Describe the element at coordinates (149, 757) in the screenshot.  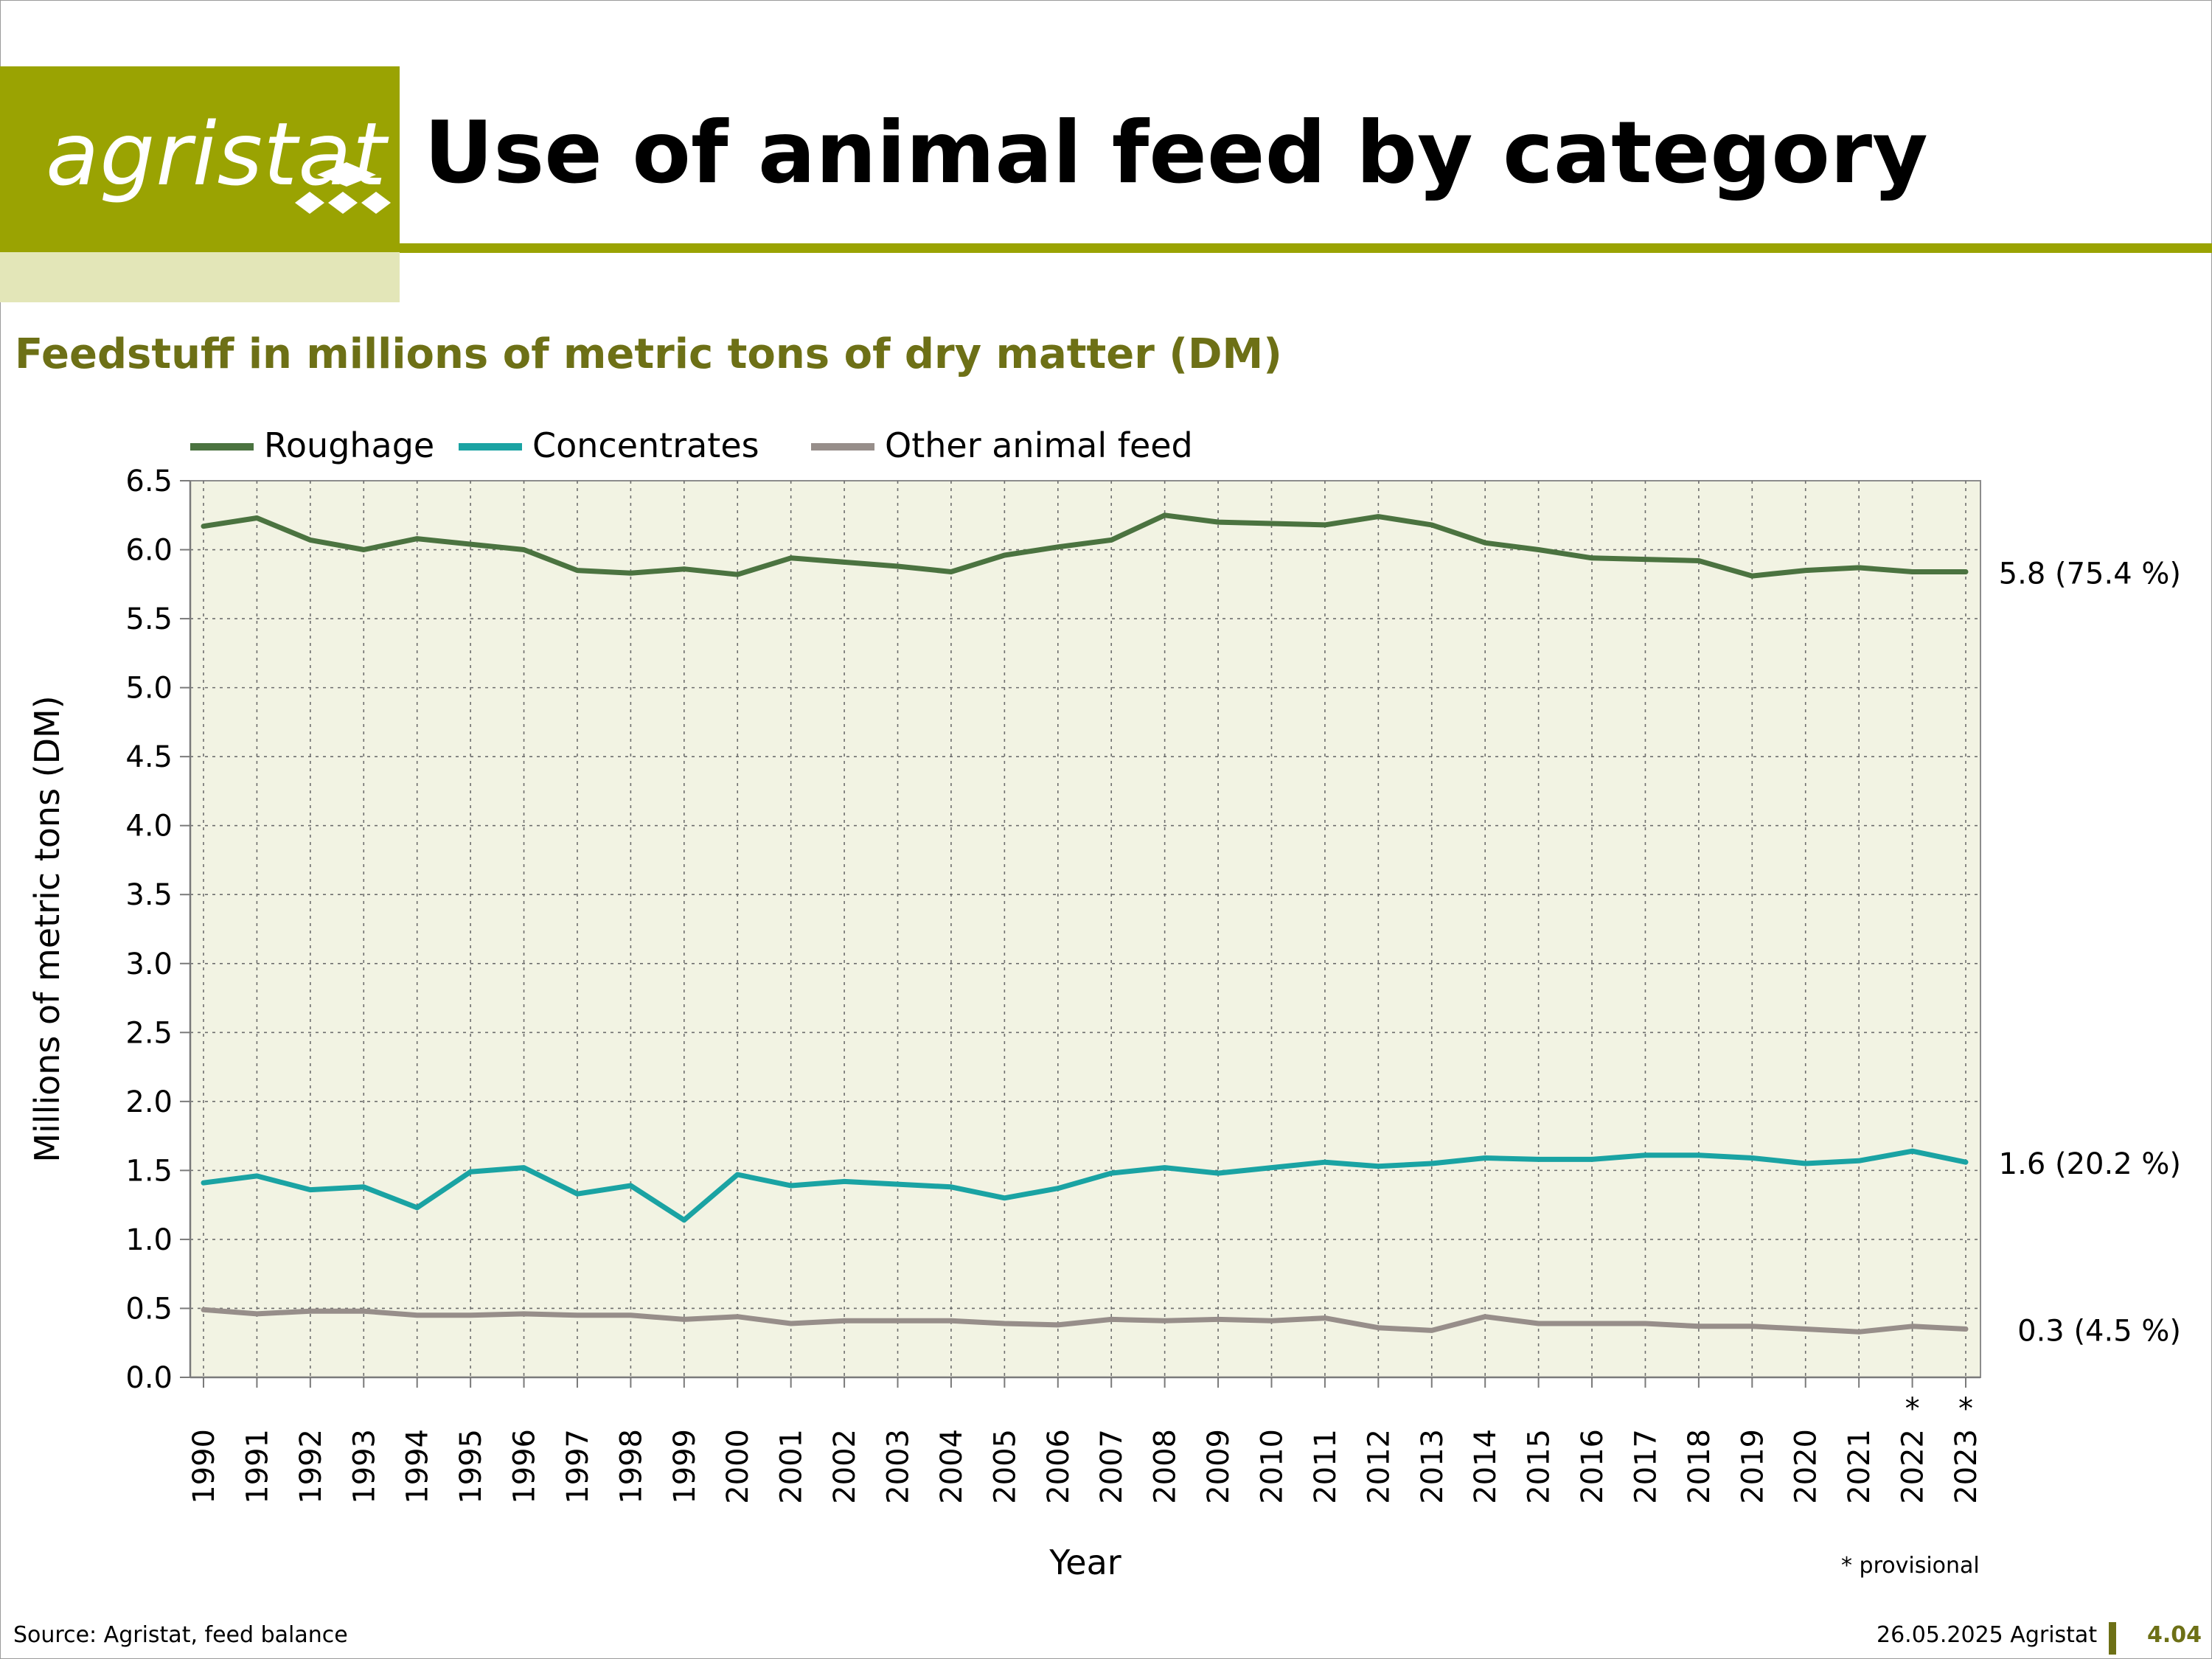
I see `y-tick-label: 4.5` at that location.